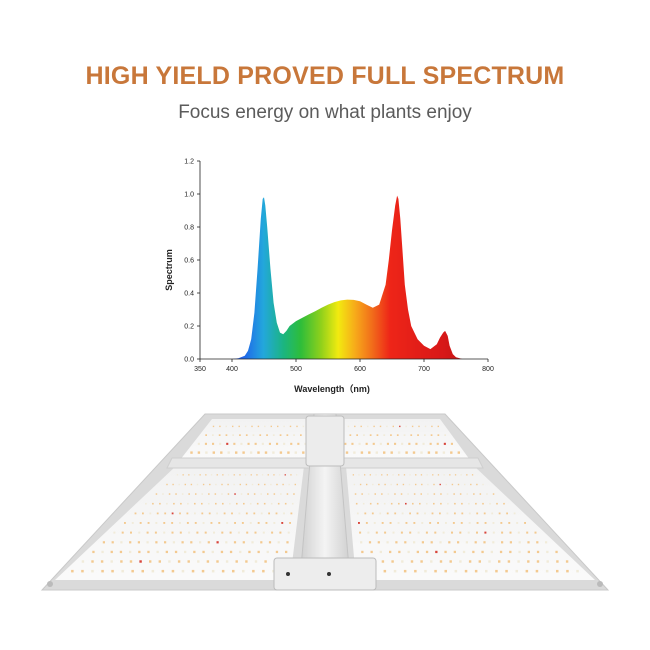 This screenshot has width=650, height=650. I want to click on panel-board-back-left, so click(249, 439).